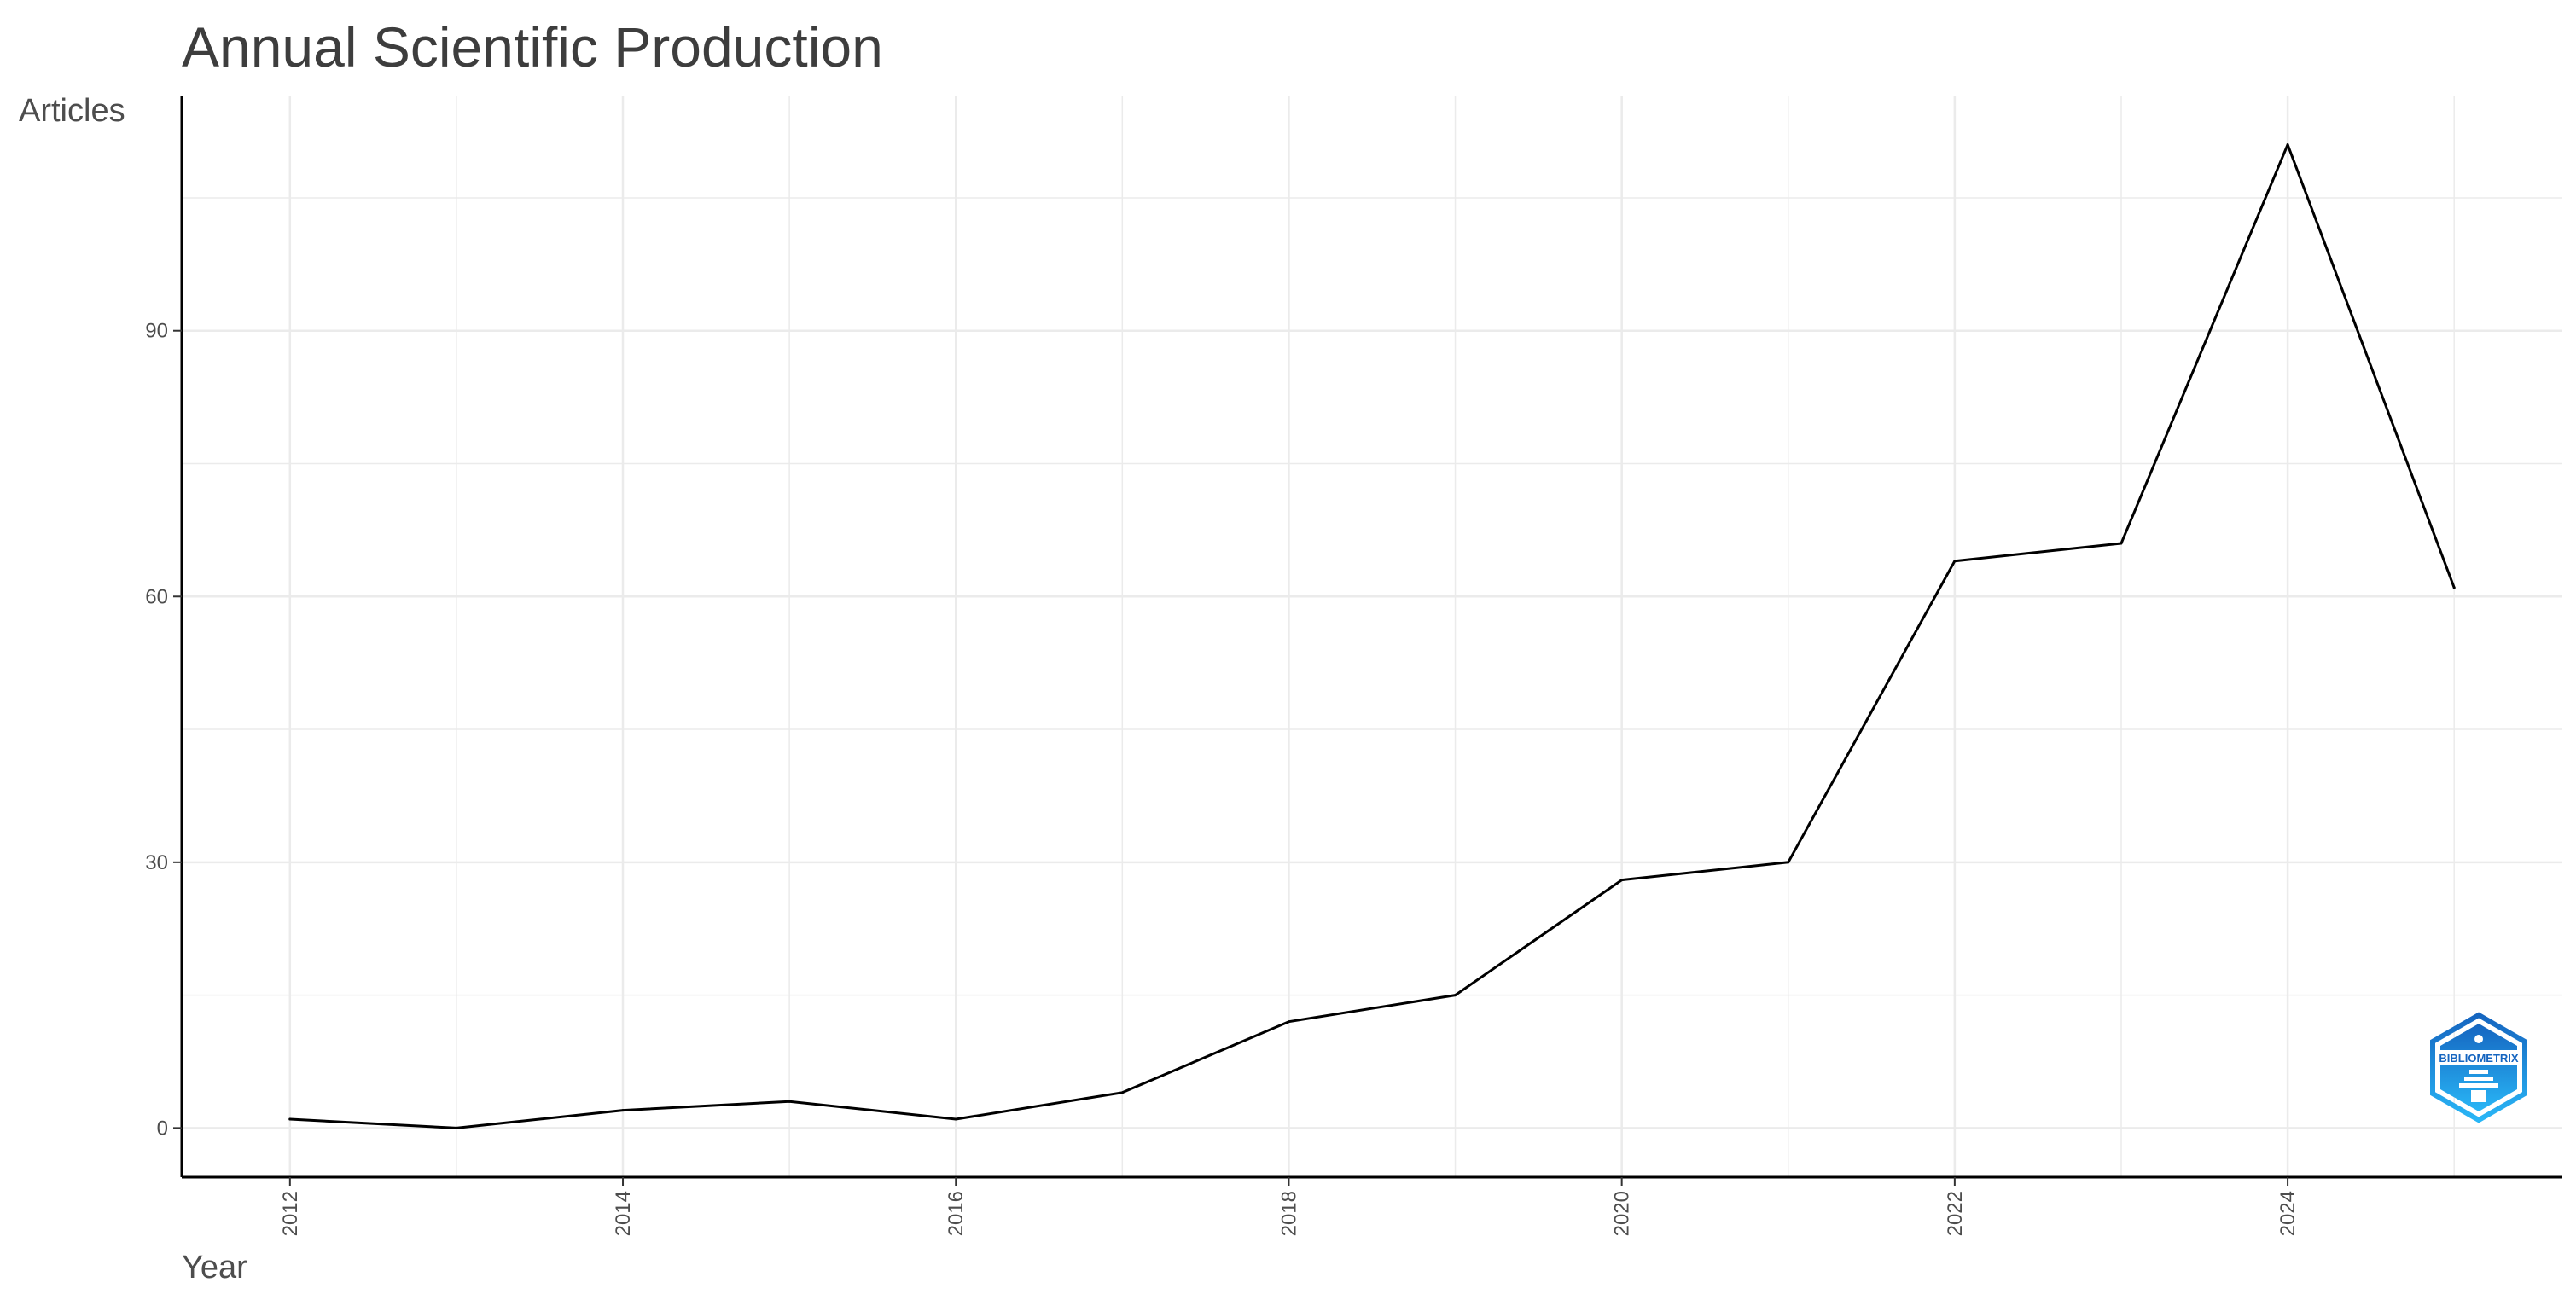  What do you see at coordinates (957, 1213) in the screenshot?
I see `x-tick-label: 2016` at bounding box center [957, 1213].